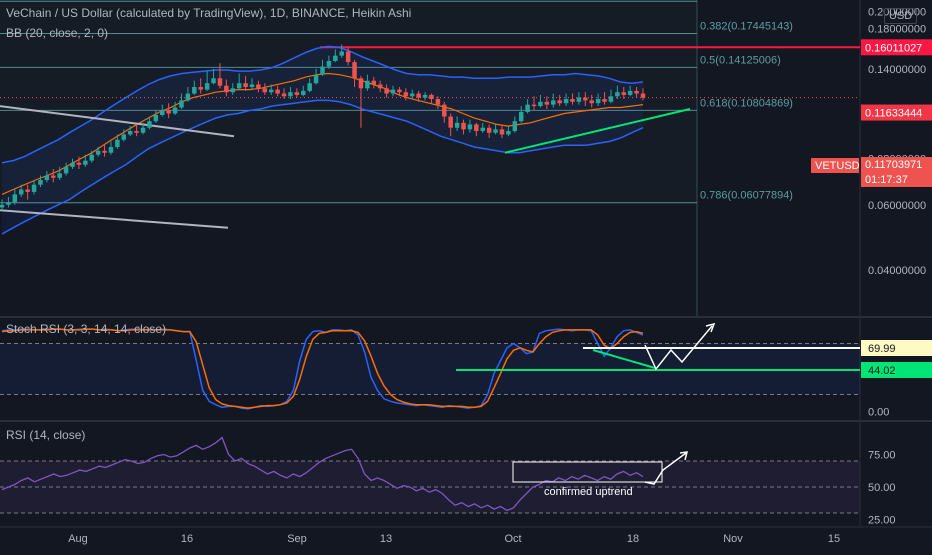 The width and height of the screenshot is (932, 555). Describe the element at coordinates (882, 371) in the screenshot. I see `stoch-tag-lower: 44.02` at that location.